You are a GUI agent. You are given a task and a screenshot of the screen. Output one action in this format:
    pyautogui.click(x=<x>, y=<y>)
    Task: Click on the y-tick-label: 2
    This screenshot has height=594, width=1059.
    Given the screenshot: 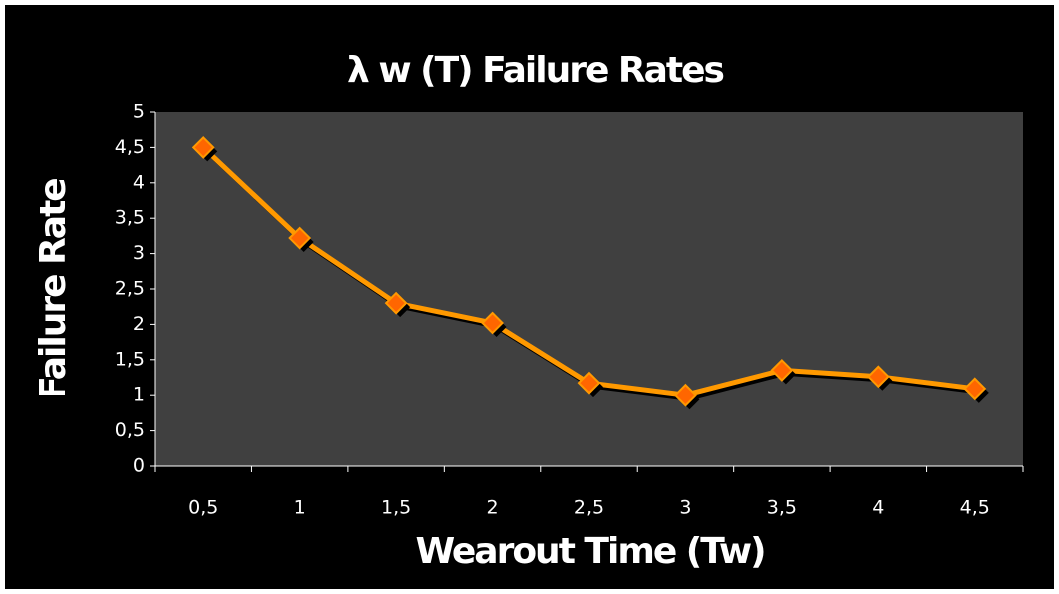 What is the action you would take?
    pyautogui.click(x=139, y=324)
    